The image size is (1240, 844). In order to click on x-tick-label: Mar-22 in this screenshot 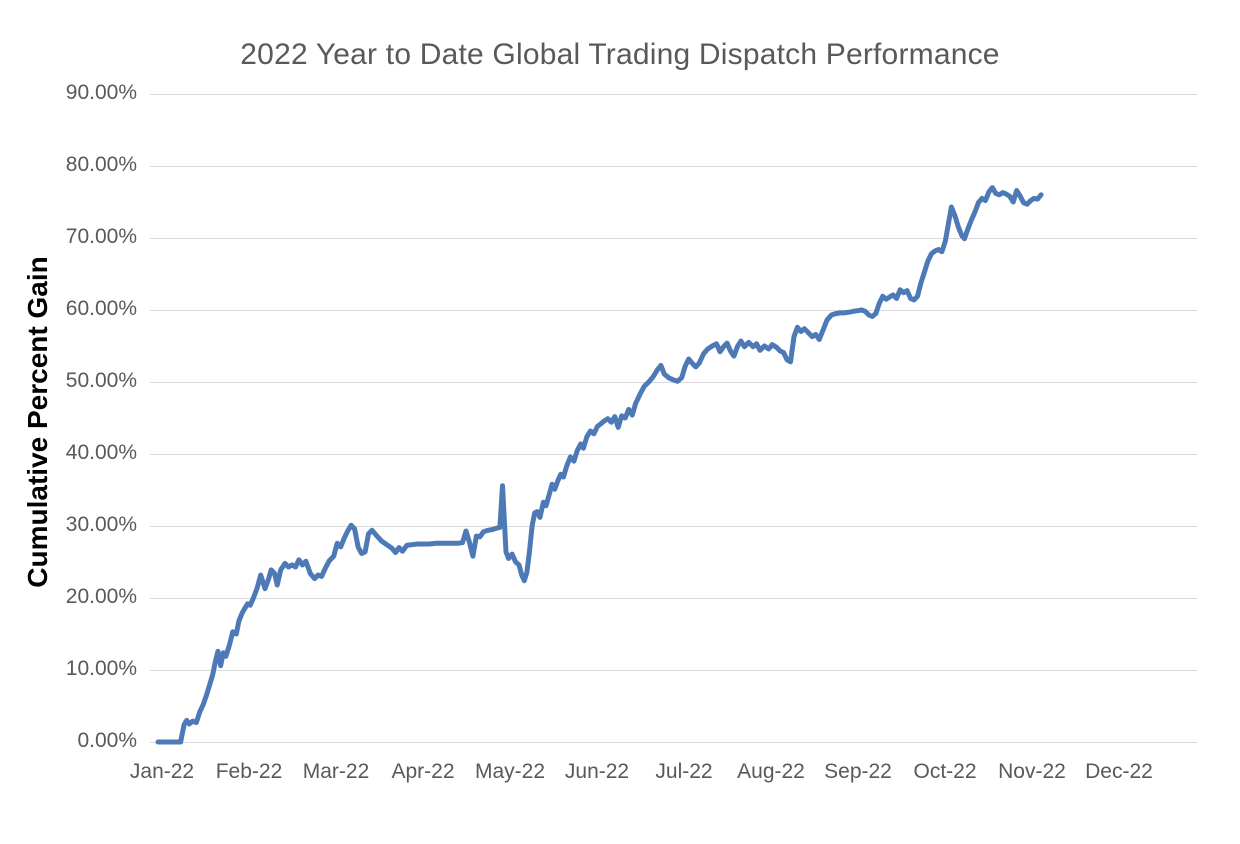, I will do `click(336, 771)`.